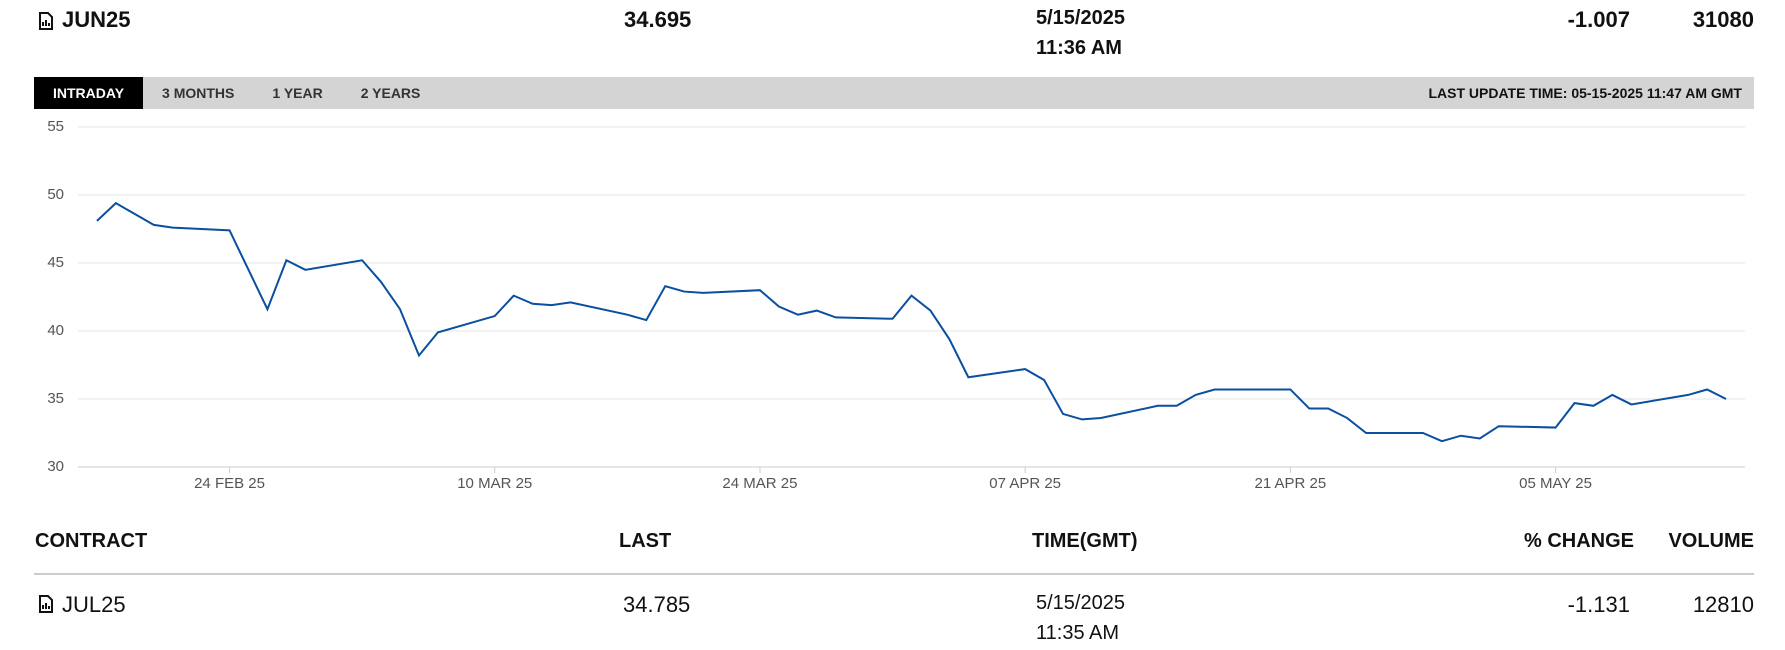 Image resolution: width=1785 pixels, height=650 pixels. Describe the element at coordinates (1723, 19) in the screenshot. I see `volume: 31080` at that location.